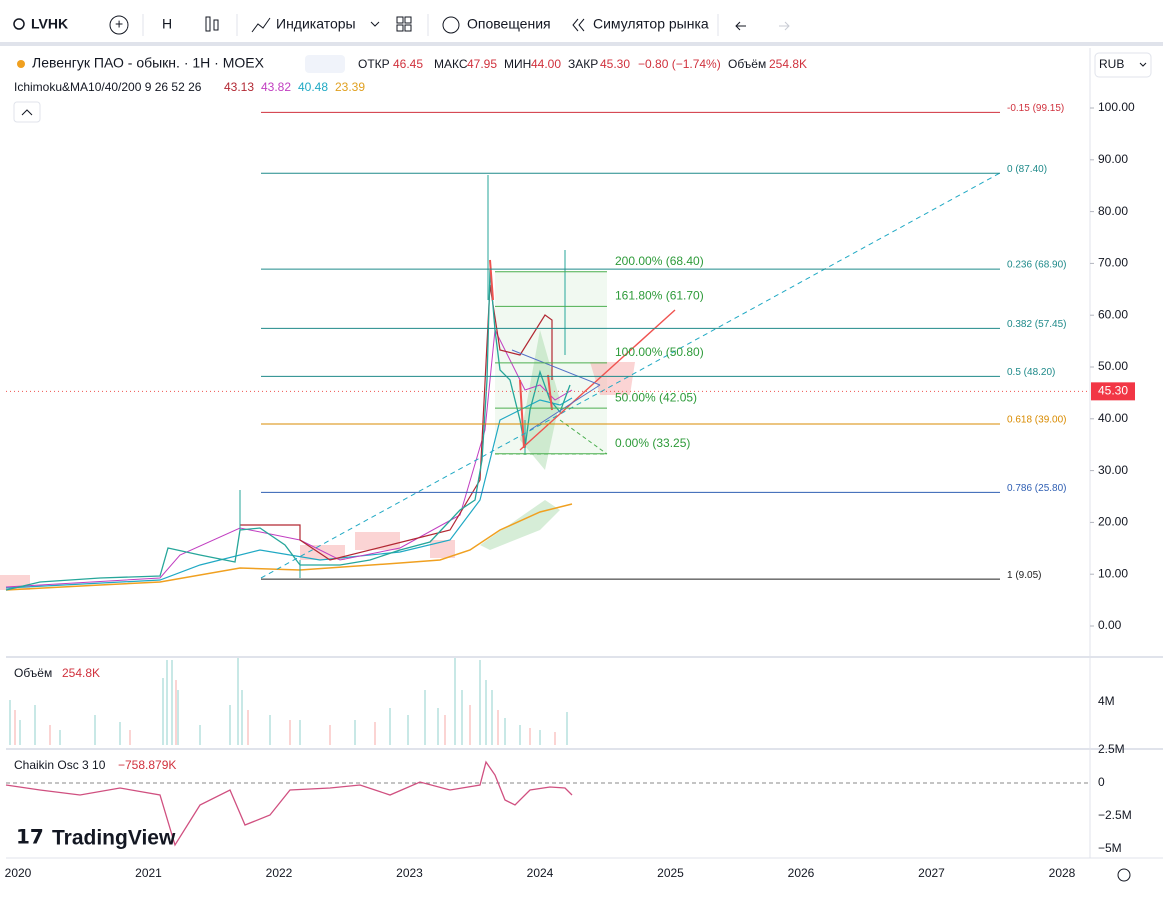  I want to click on chaikin-axis-label: −5M, so click(1110, 848).